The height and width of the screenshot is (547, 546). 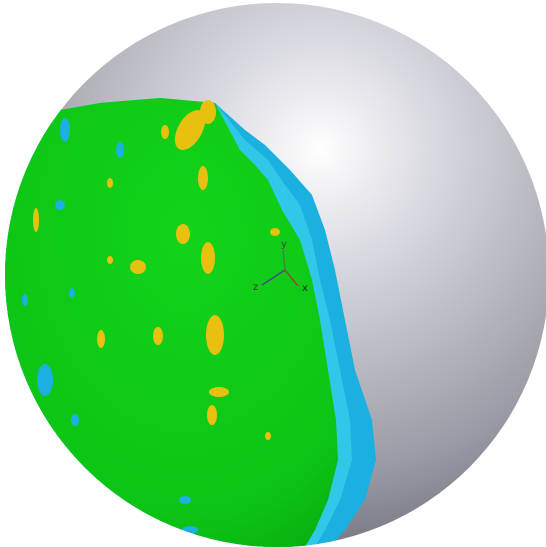 I want to click on axis-label-y: y, so click(x=284, y=244).